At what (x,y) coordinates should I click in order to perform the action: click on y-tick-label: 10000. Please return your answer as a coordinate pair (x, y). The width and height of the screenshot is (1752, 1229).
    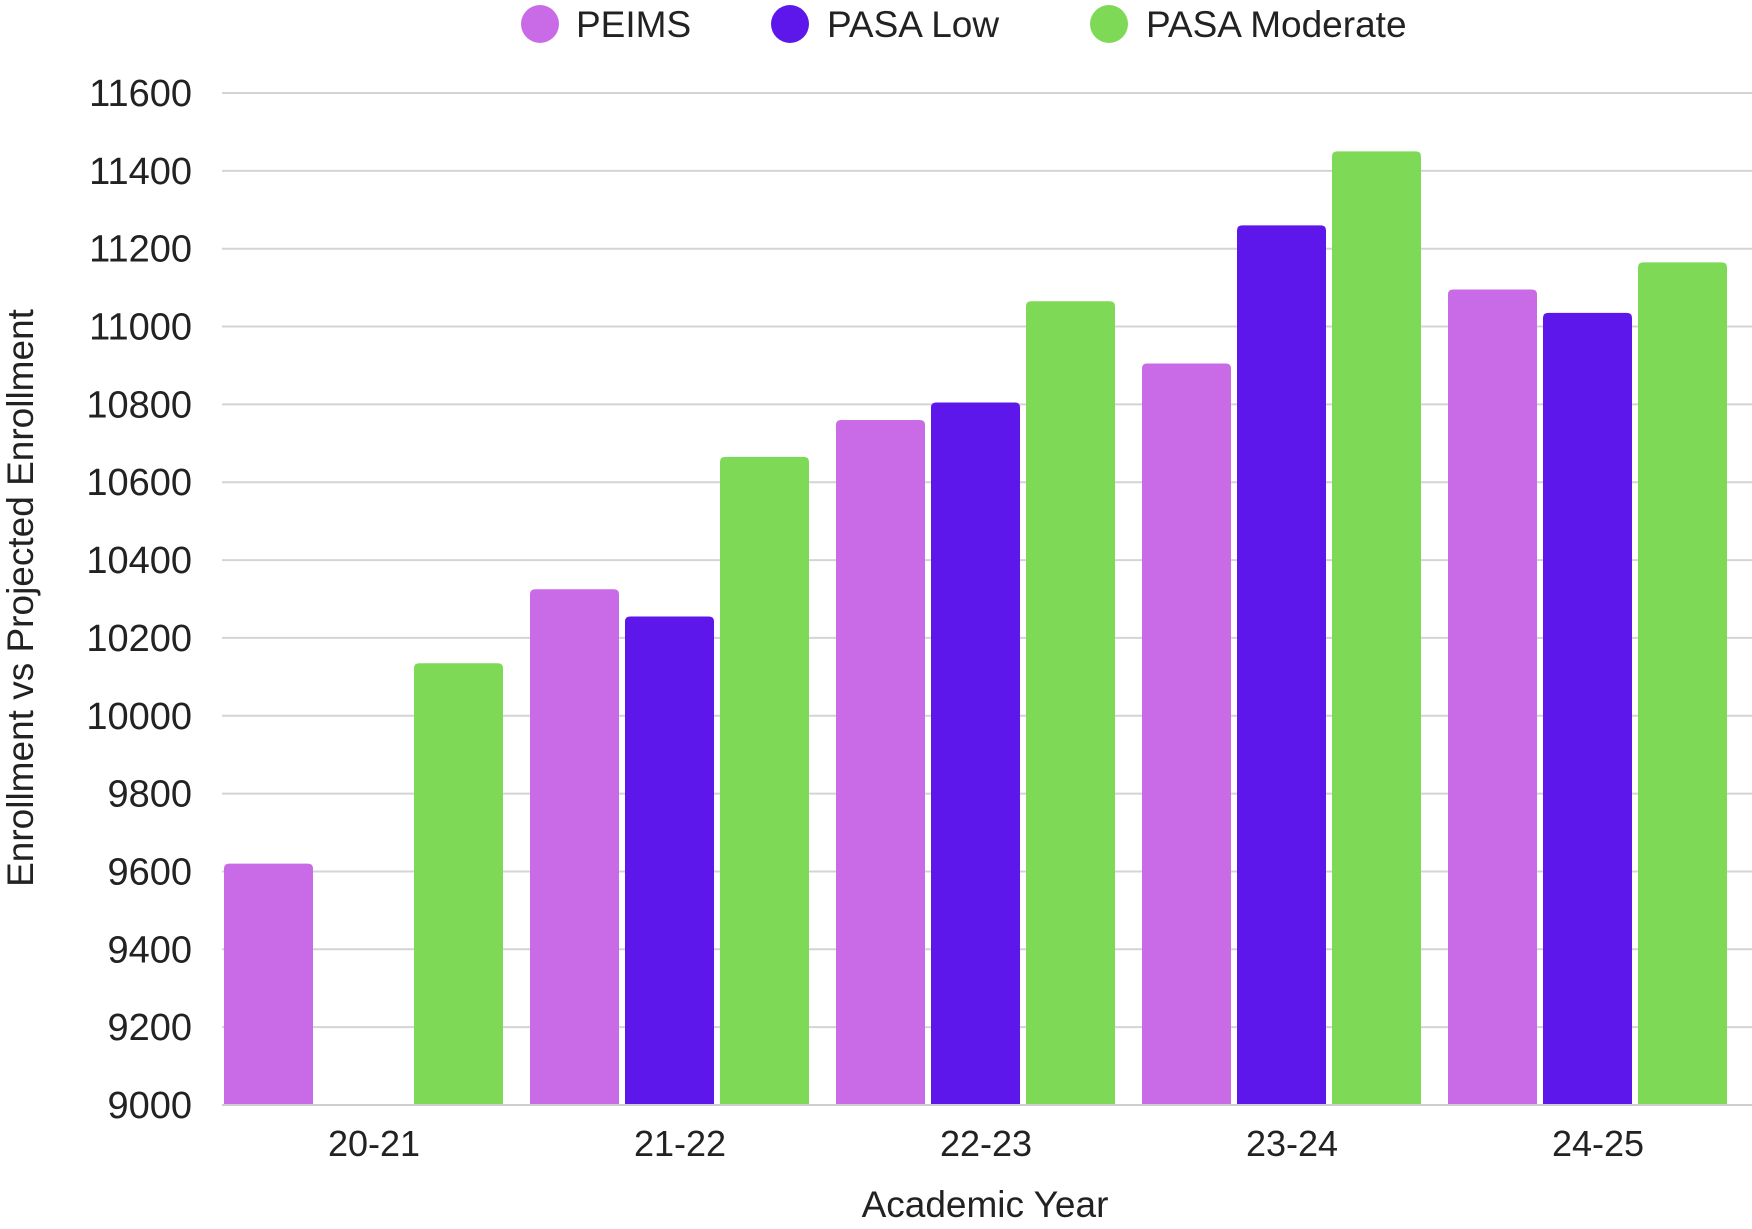
    Looking at the image, I should click on (139, 717).